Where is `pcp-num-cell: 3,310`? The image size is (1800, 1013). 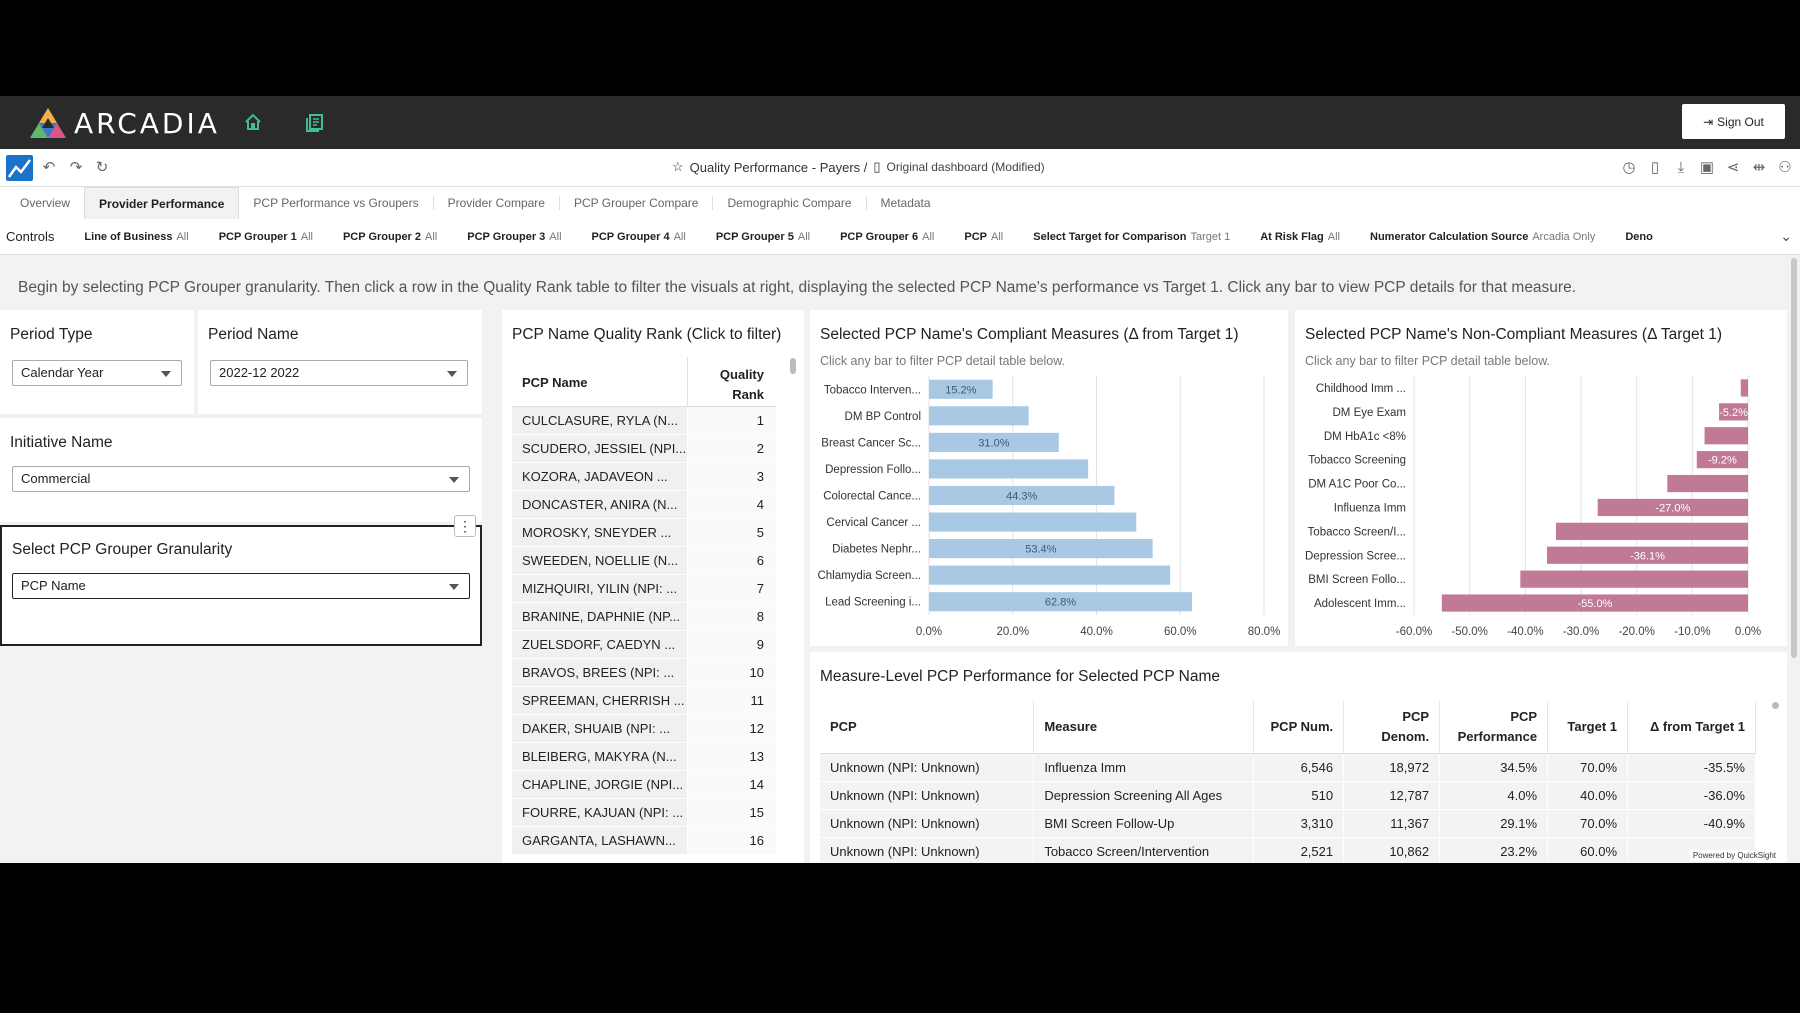 pcp-num-cell: 3,310 is located at coordinates (1299, 823).